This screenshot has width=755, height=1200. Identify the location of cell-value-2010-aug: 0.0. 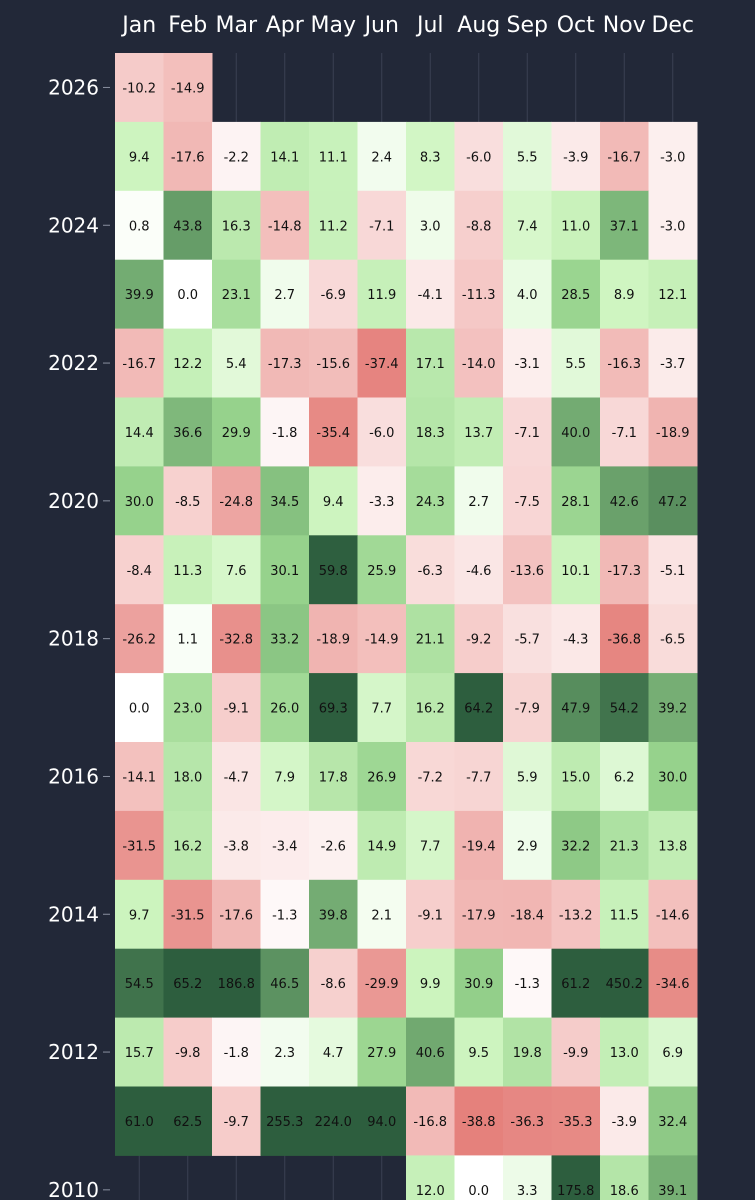
(478, 1191).